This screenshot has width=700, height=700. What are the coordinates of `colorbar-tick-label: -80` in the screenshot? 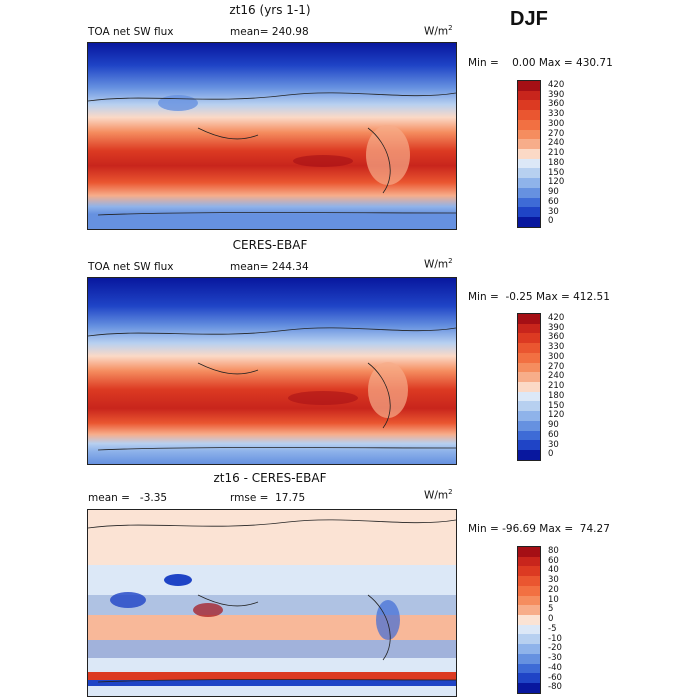 It's located at (555, 687).